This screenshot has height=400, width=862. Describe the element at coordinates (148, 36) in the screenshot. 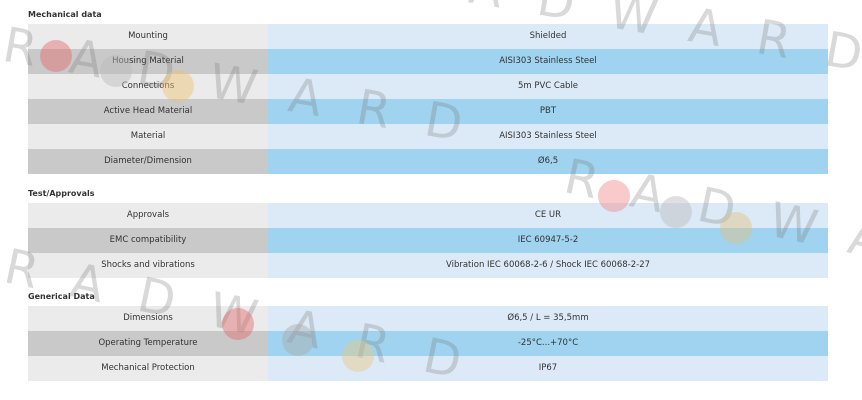

I see `row-label: Mounting` at that location.